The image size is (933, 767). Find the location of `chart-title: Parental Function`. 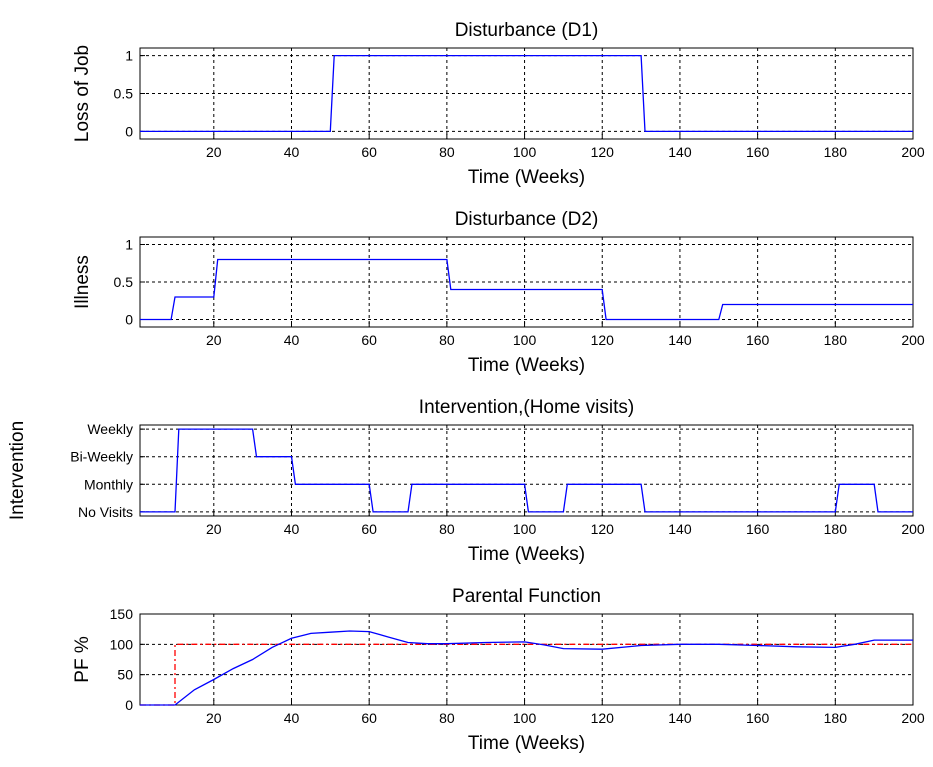

chart-title: Parental Function is located at coordinates (526, 596).